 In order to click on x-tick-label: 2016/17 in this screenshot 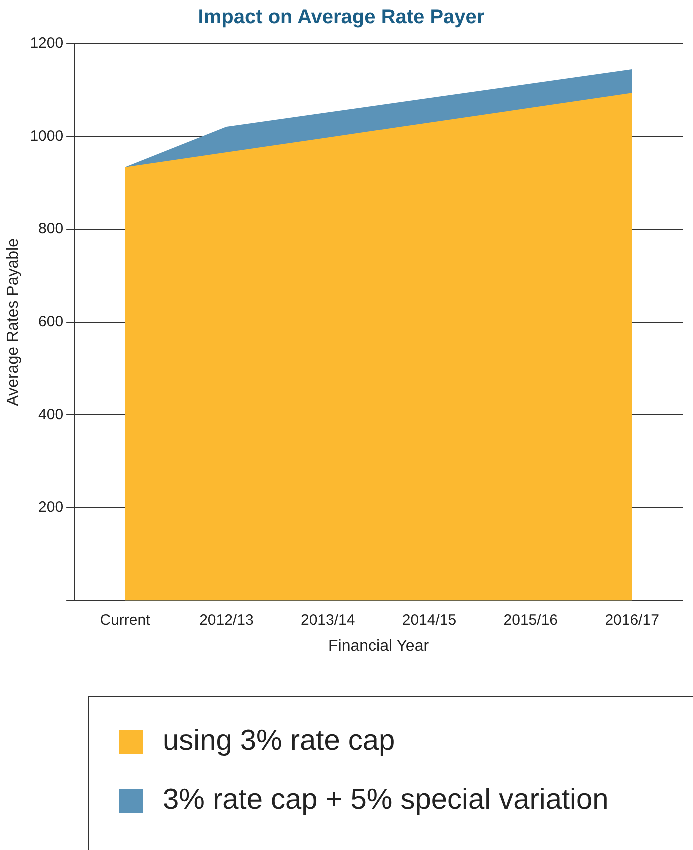, I will do `click(632, 620)`.